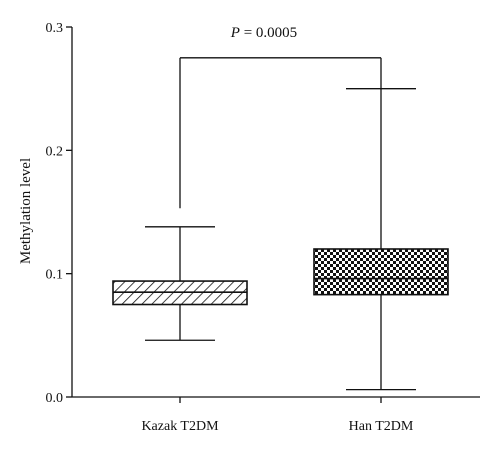 Image resolution: width=500 pixels, height=450 pixels. Describe the element at coordinates (55, 151) in the screenshot. I see `y-tick-label-2: 0.2` at that location.